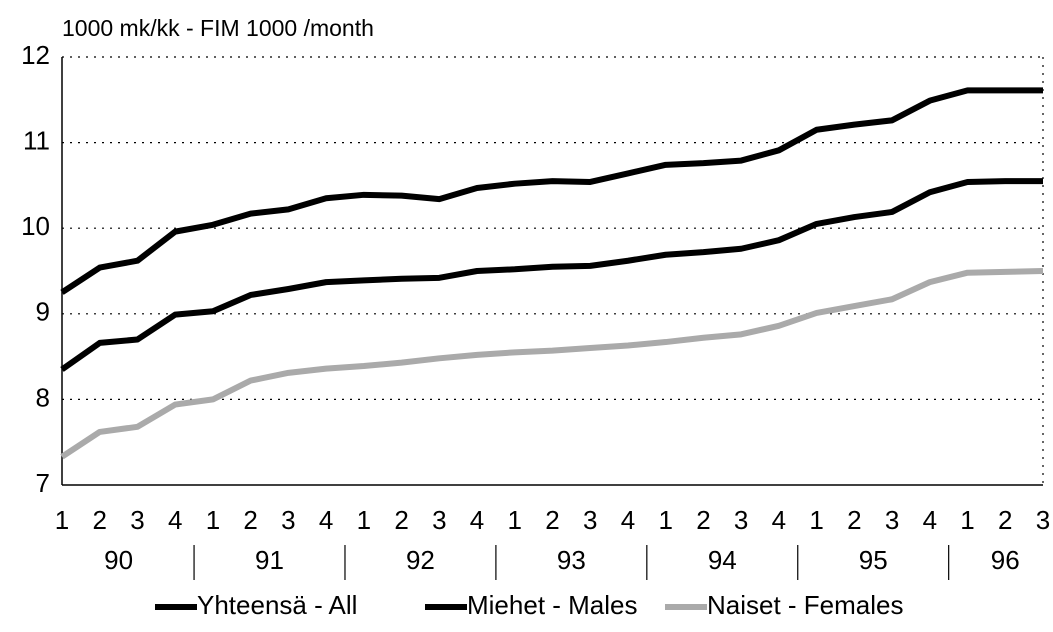 This screenshot has height=632, width=1053. What do you see at coordinates (118, 560) in the screenshot?
I see `year-label: 90` at bounding box center [118, 560].